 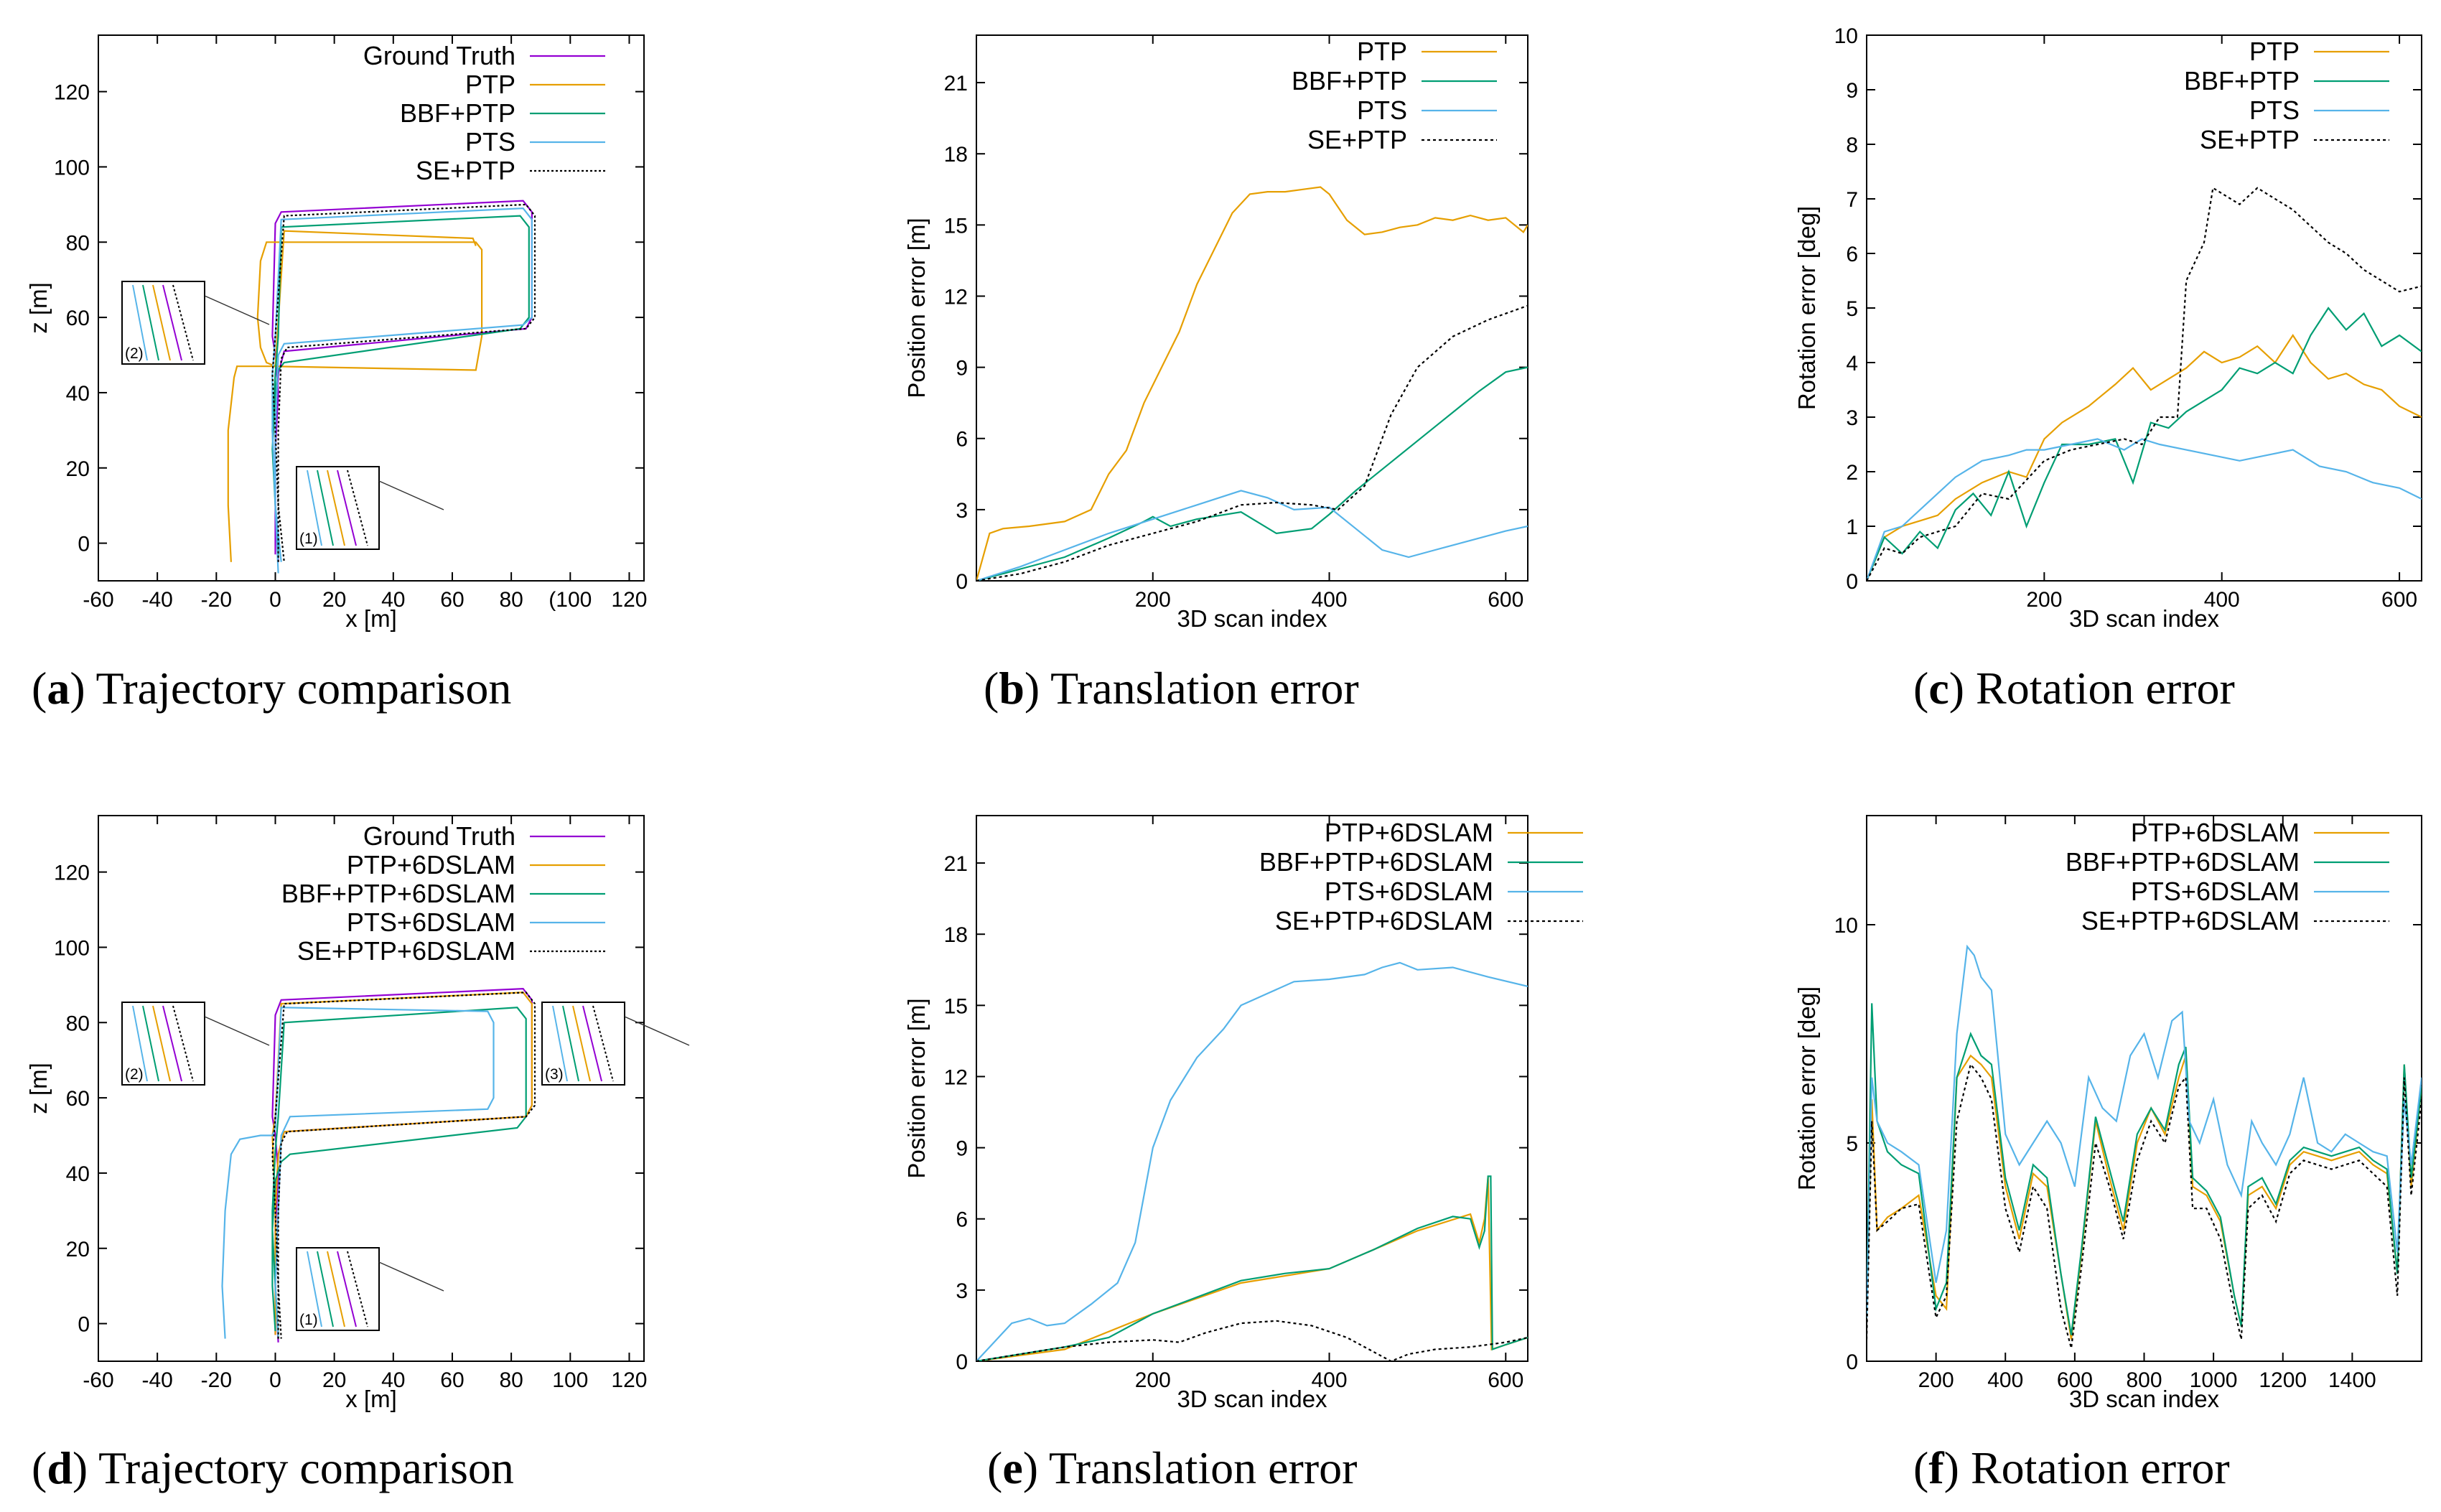 What do you see at coordinates (402, 390) in the screenshot?
I see `series-line-pts` at bounding box center [402, 390].